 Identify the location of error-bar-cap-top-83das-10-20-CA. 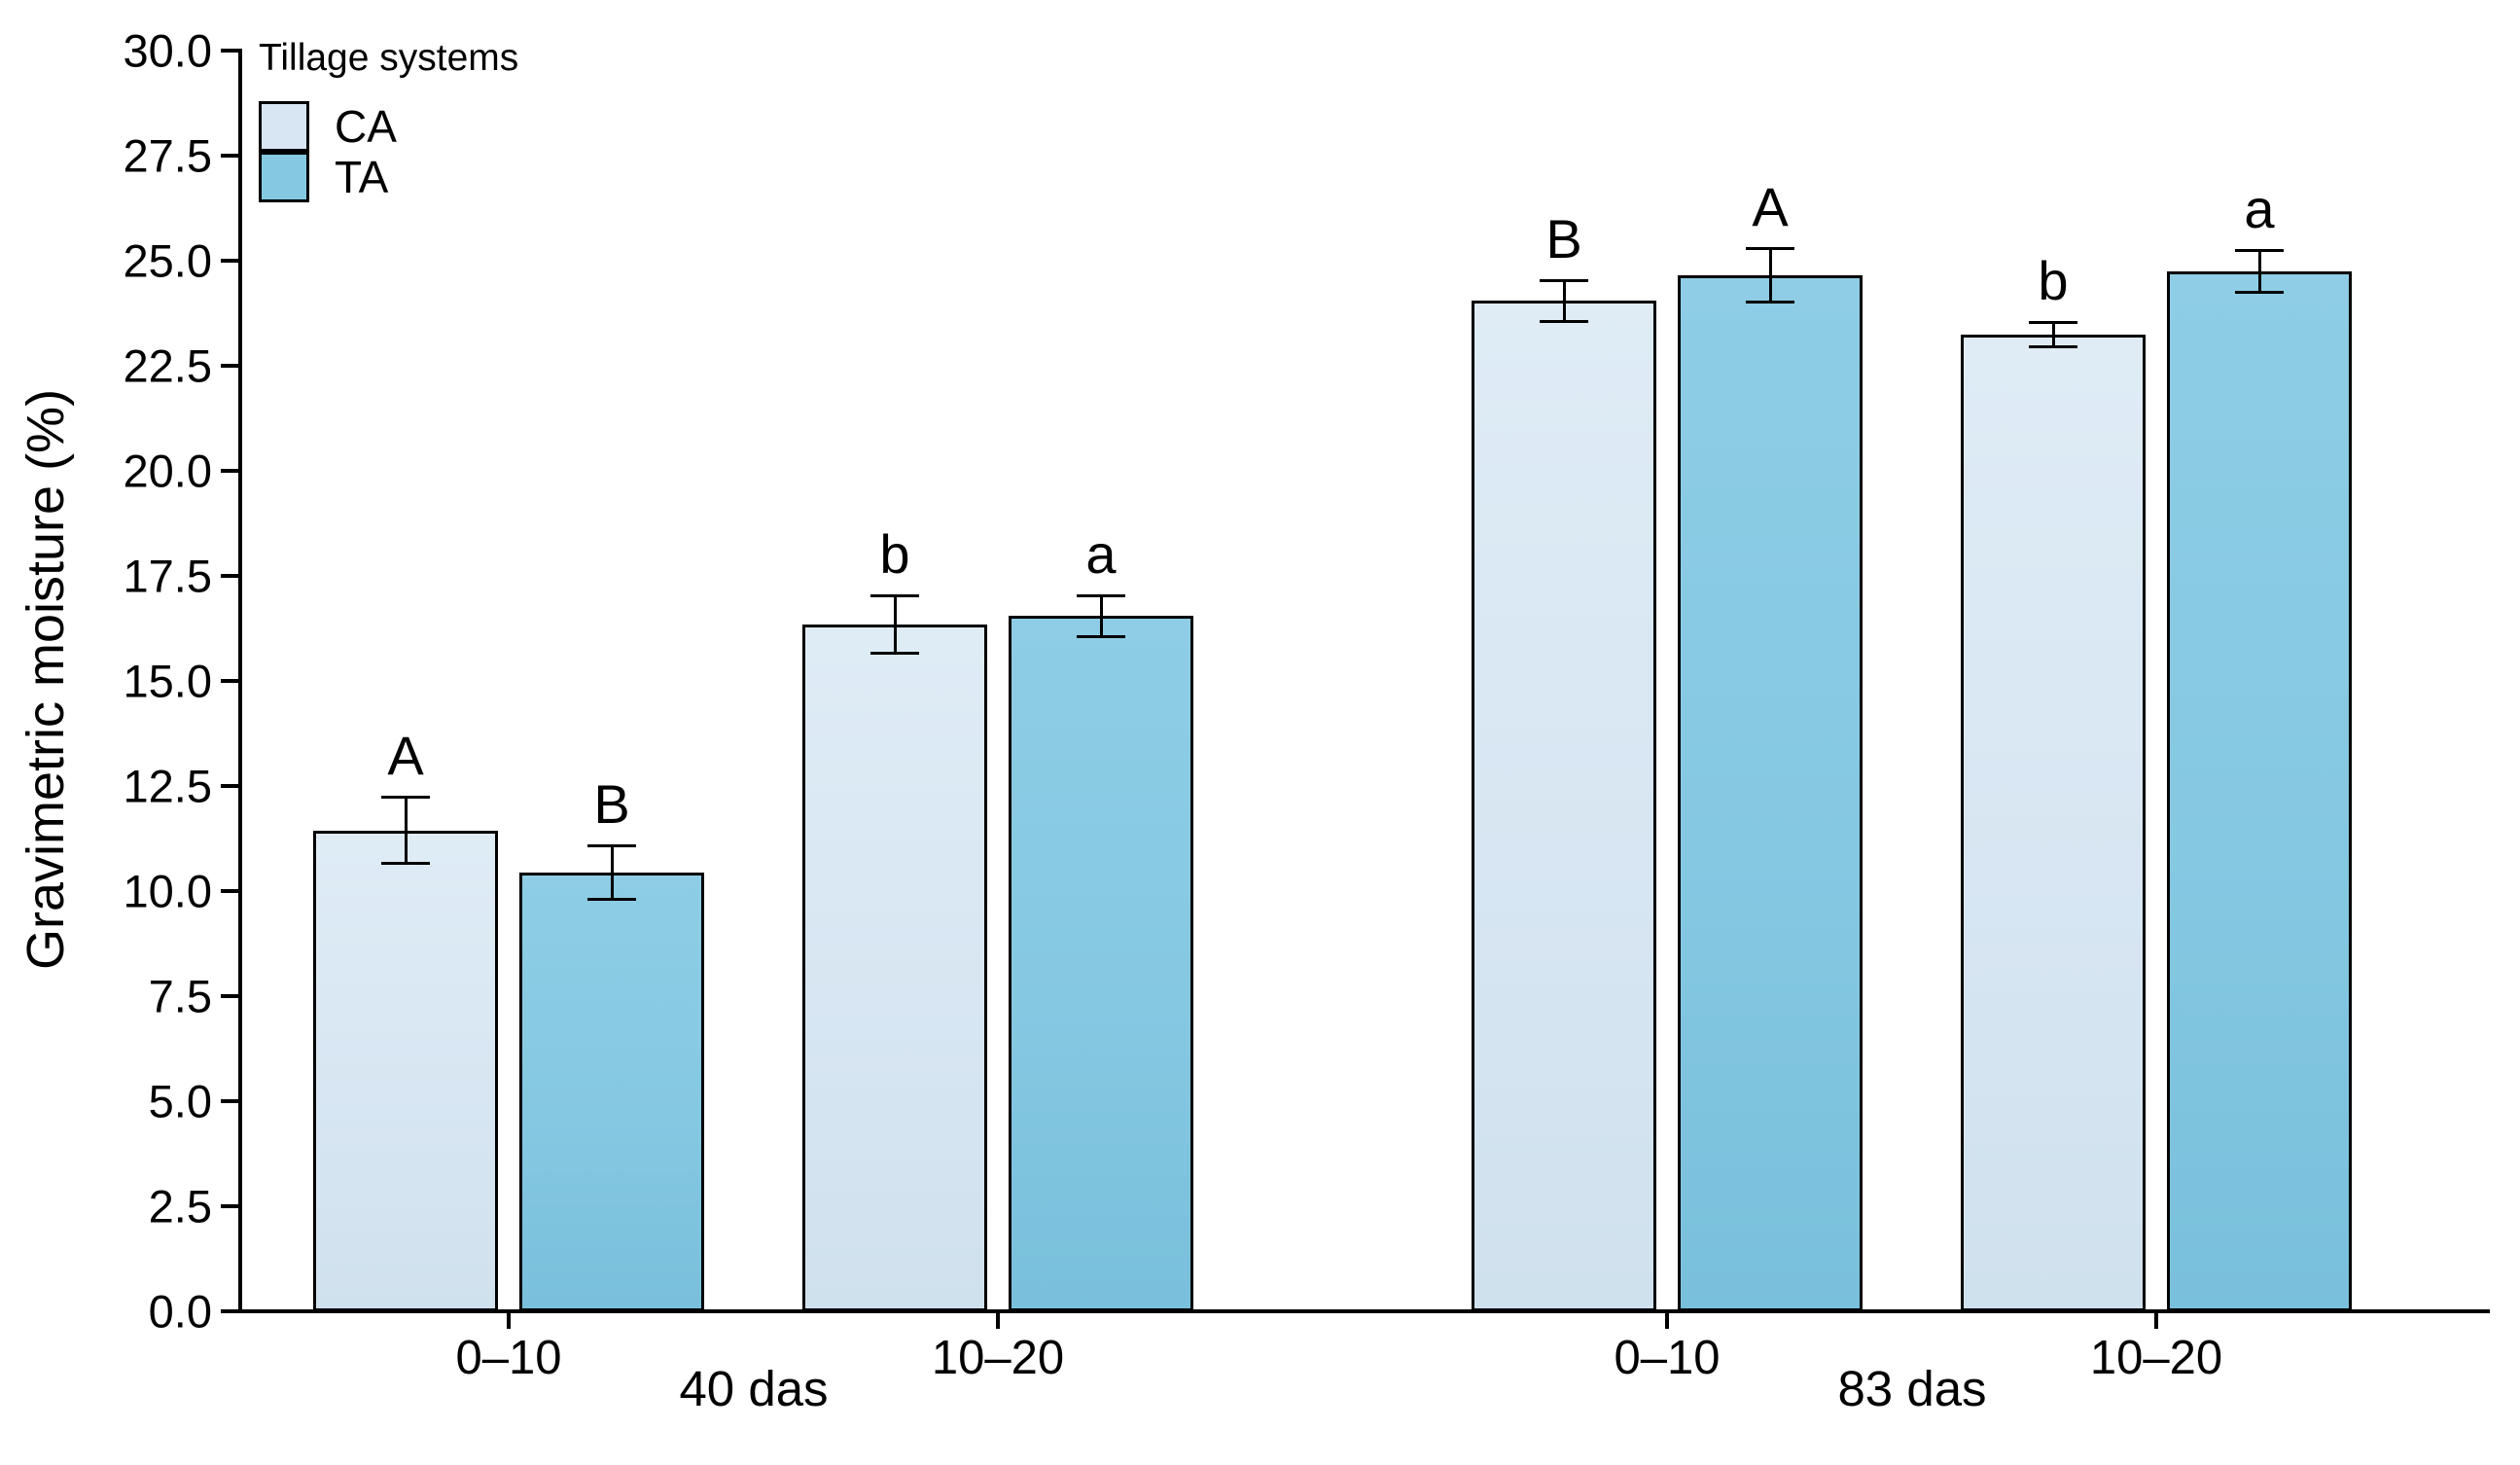
(2053, 322).